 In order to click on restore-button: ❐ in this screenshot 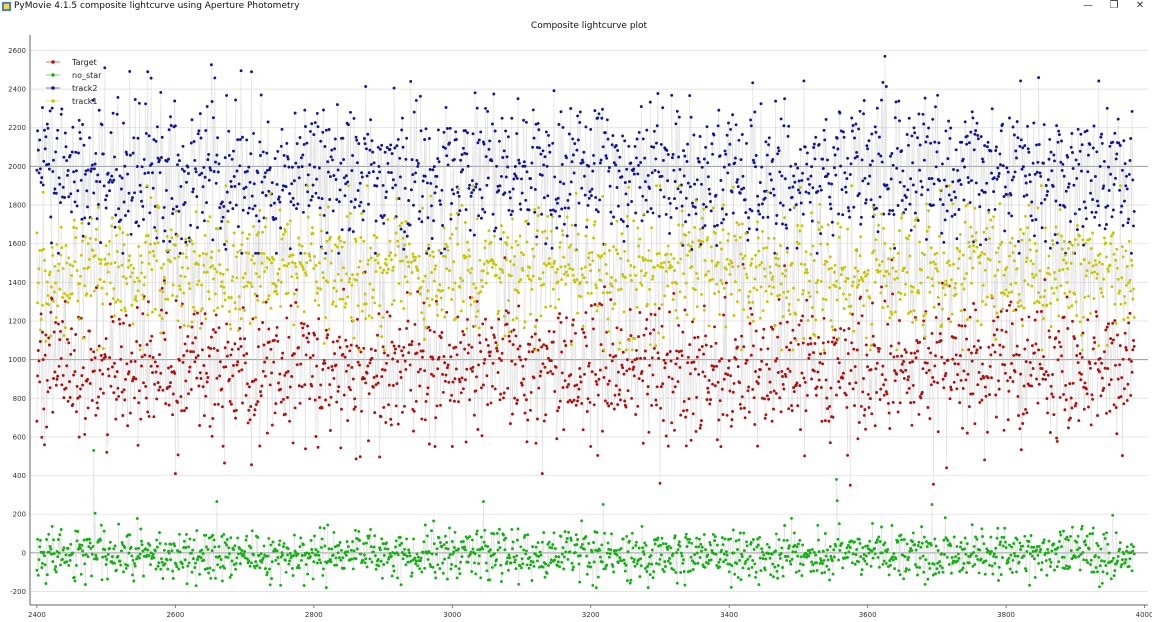, I will do `click(1114, 5)`.